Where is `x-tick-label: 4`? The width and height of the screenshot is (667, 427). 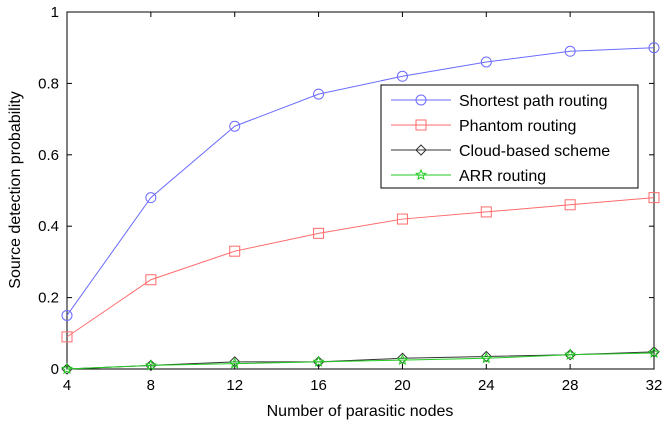
x-tick-label: 4 is located at coordinates (67, 385).